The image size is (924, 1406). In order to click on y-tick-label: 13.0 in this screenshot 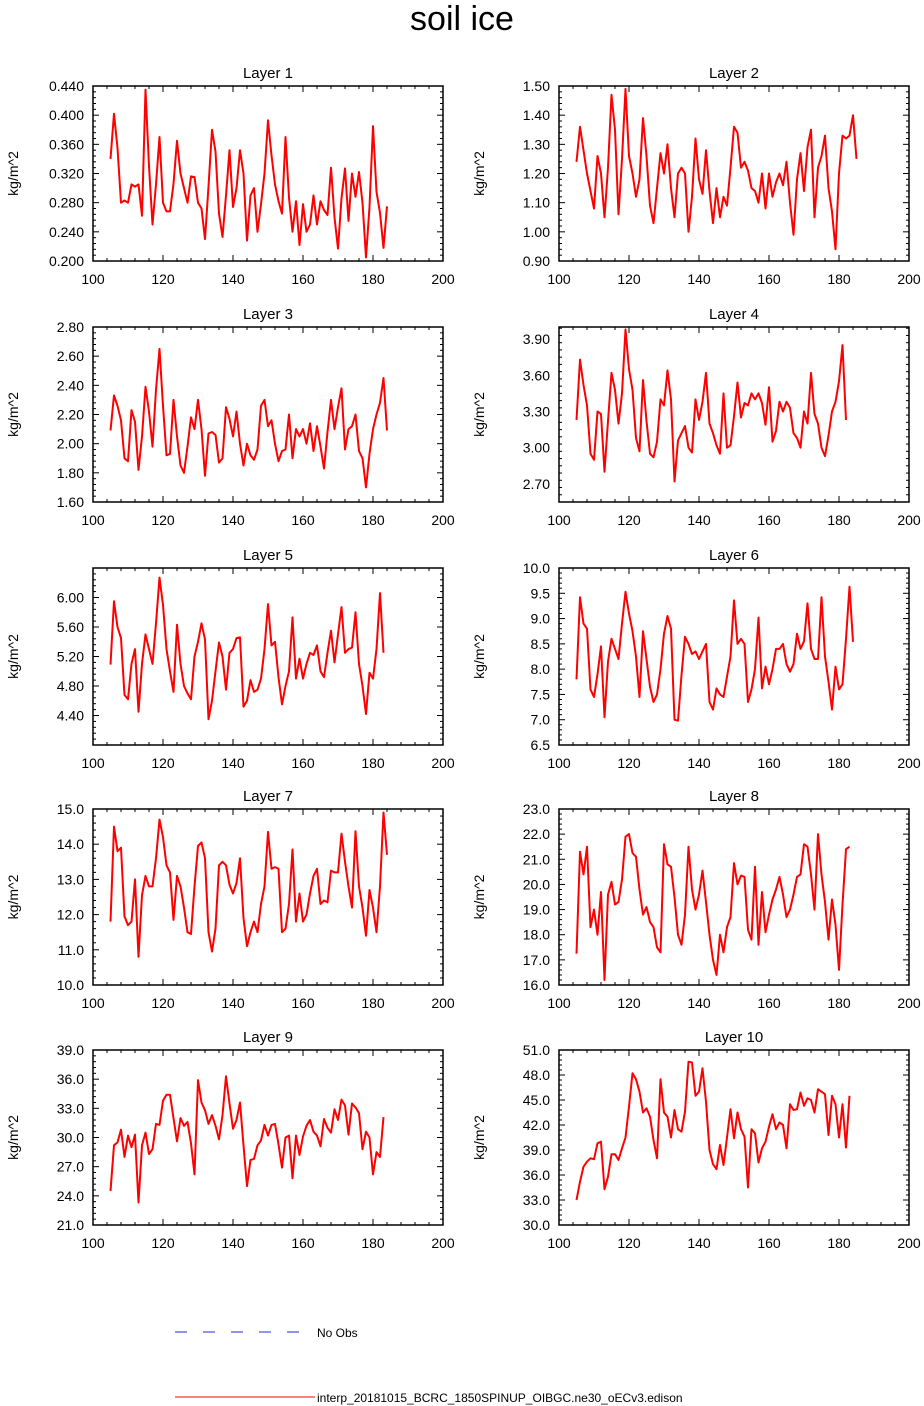, I will do `click(70, 879)`.